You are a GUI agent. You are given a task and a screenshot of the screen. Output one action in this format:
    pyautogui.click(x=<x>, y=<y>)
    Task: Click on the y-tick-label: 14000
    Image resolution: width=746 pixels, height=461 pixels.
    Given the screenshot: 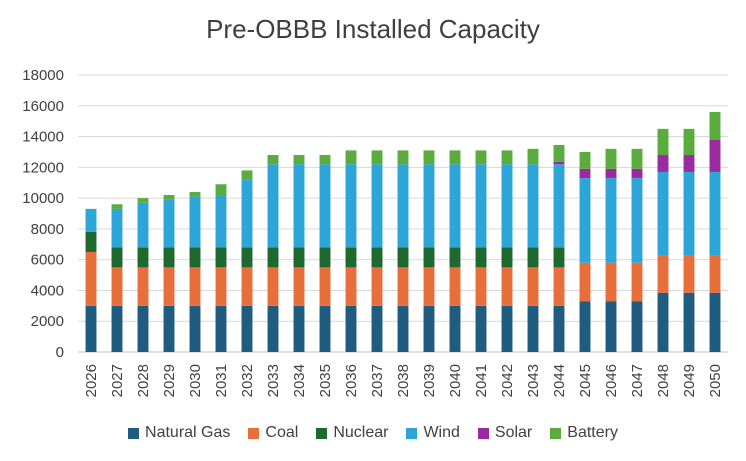 What is the action you would take?
    pyautogui.click(x=43, y=137)
    